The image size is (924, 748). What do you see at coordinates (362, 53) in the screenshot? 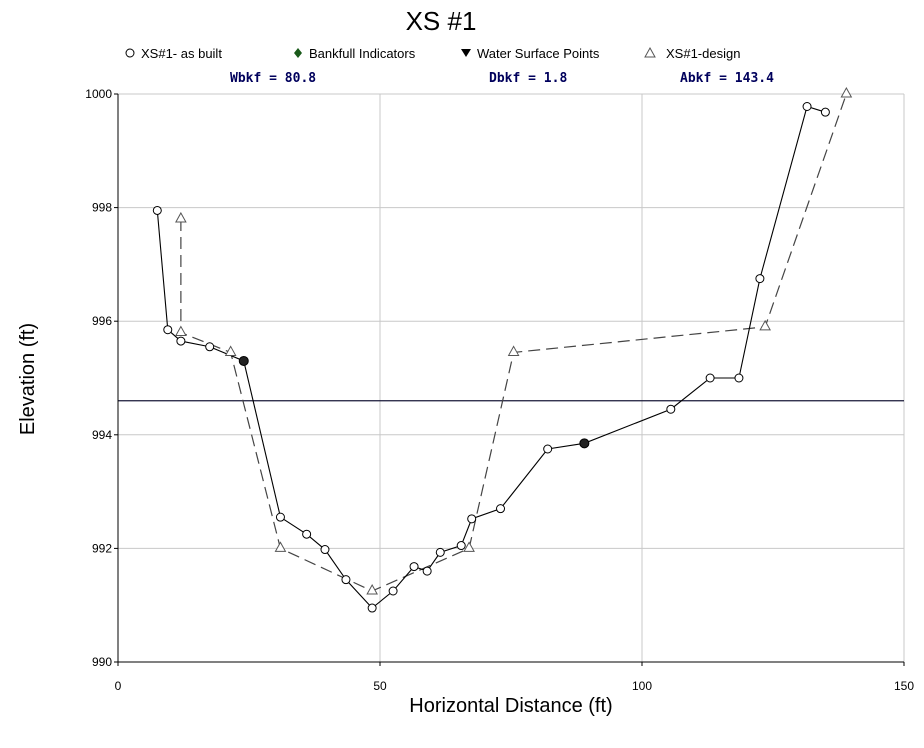
I see `legend-label-bankfull: Bankfull Indicators` at bounding box center [362, 53].